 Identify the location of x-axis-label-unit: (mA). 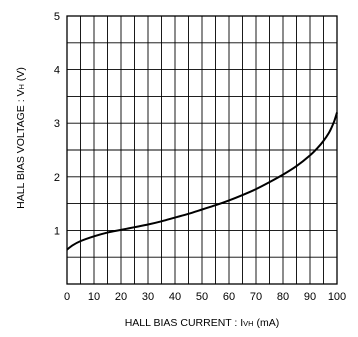
(267, 323).